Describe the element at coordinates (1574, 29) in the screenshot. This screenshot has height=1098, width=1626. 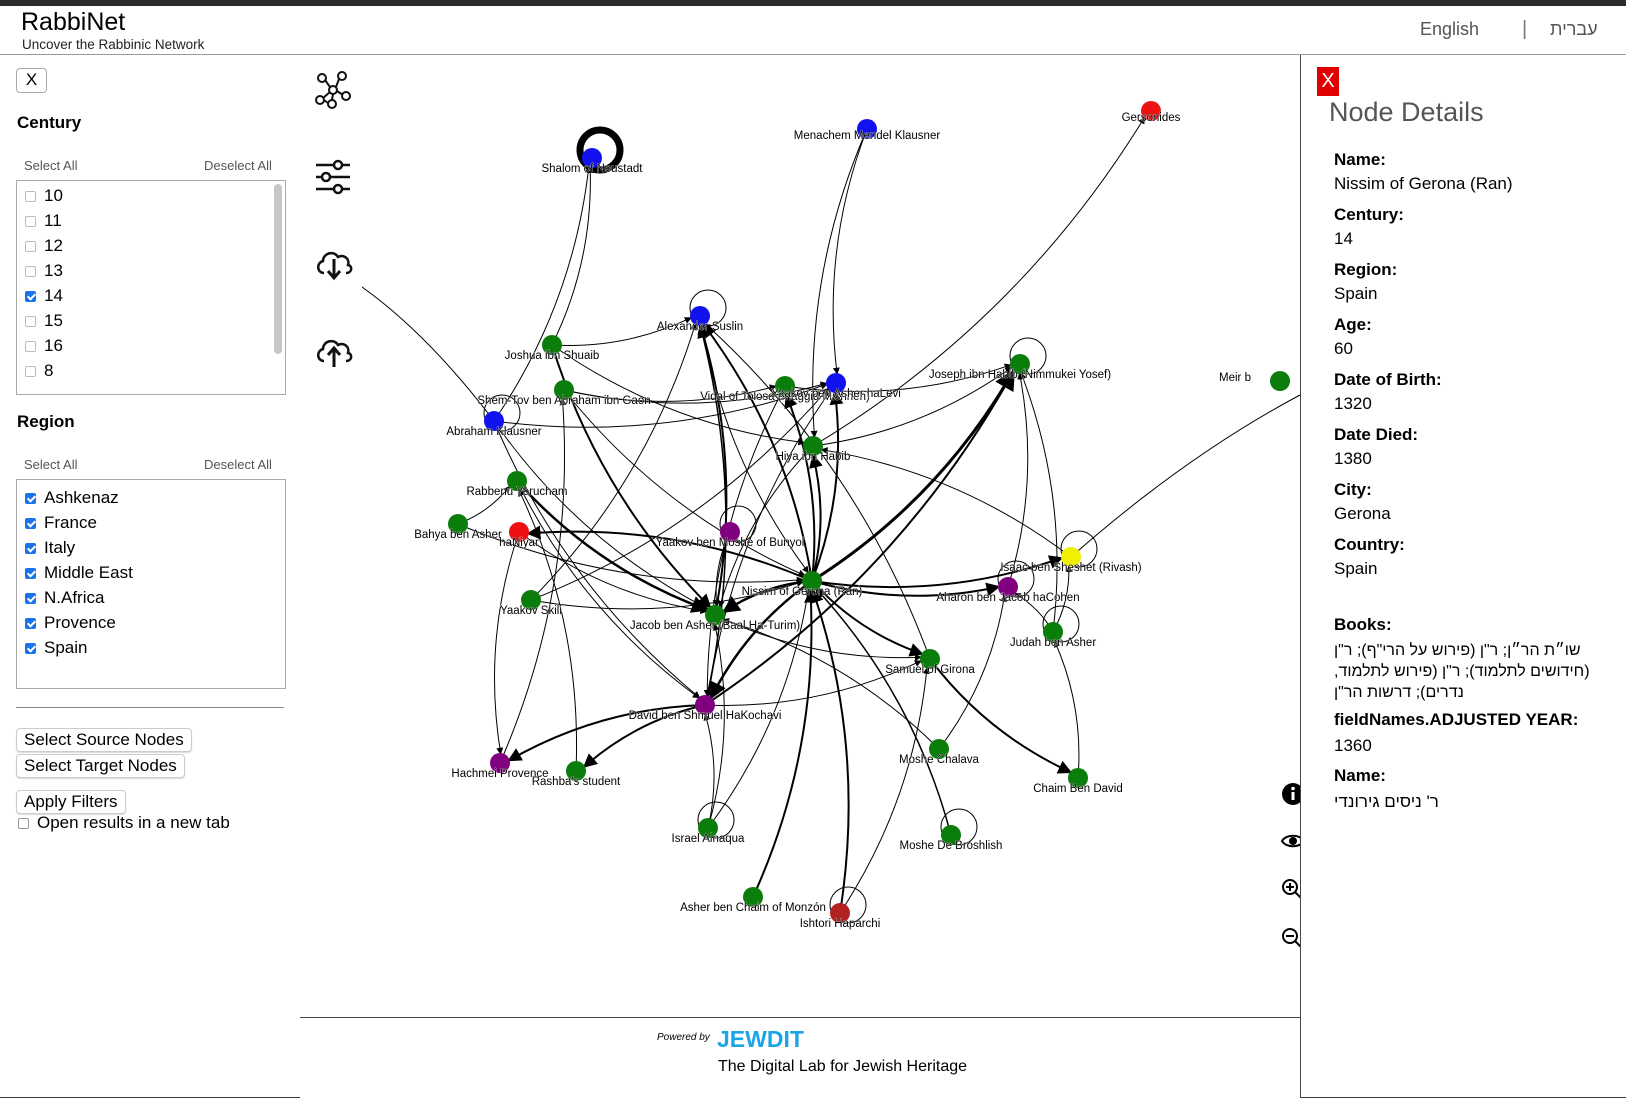
I see `lang-hebrew-link: עברית` at that location.